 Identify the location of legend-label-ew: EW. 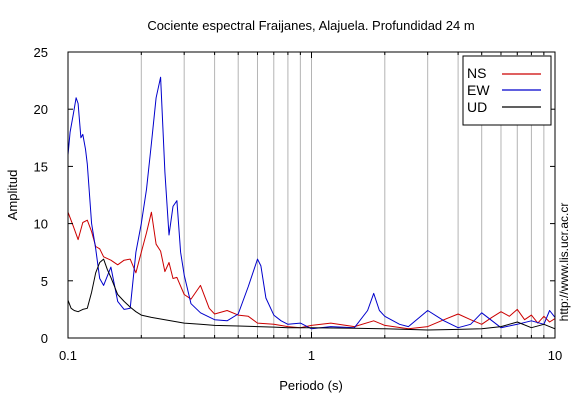
(478, 90).